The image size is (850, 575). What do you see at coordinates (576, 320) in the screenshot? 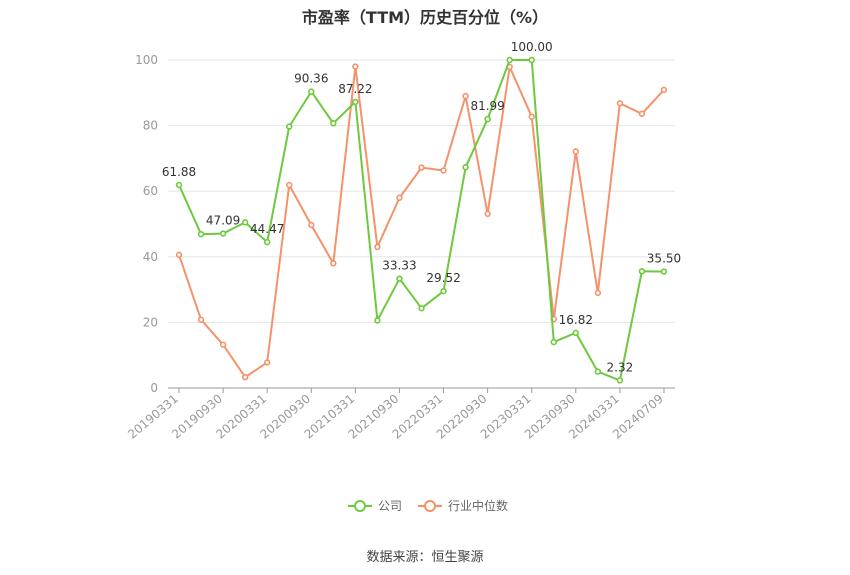
I see `data-label: 16.82` at bounding box center [576, 320].